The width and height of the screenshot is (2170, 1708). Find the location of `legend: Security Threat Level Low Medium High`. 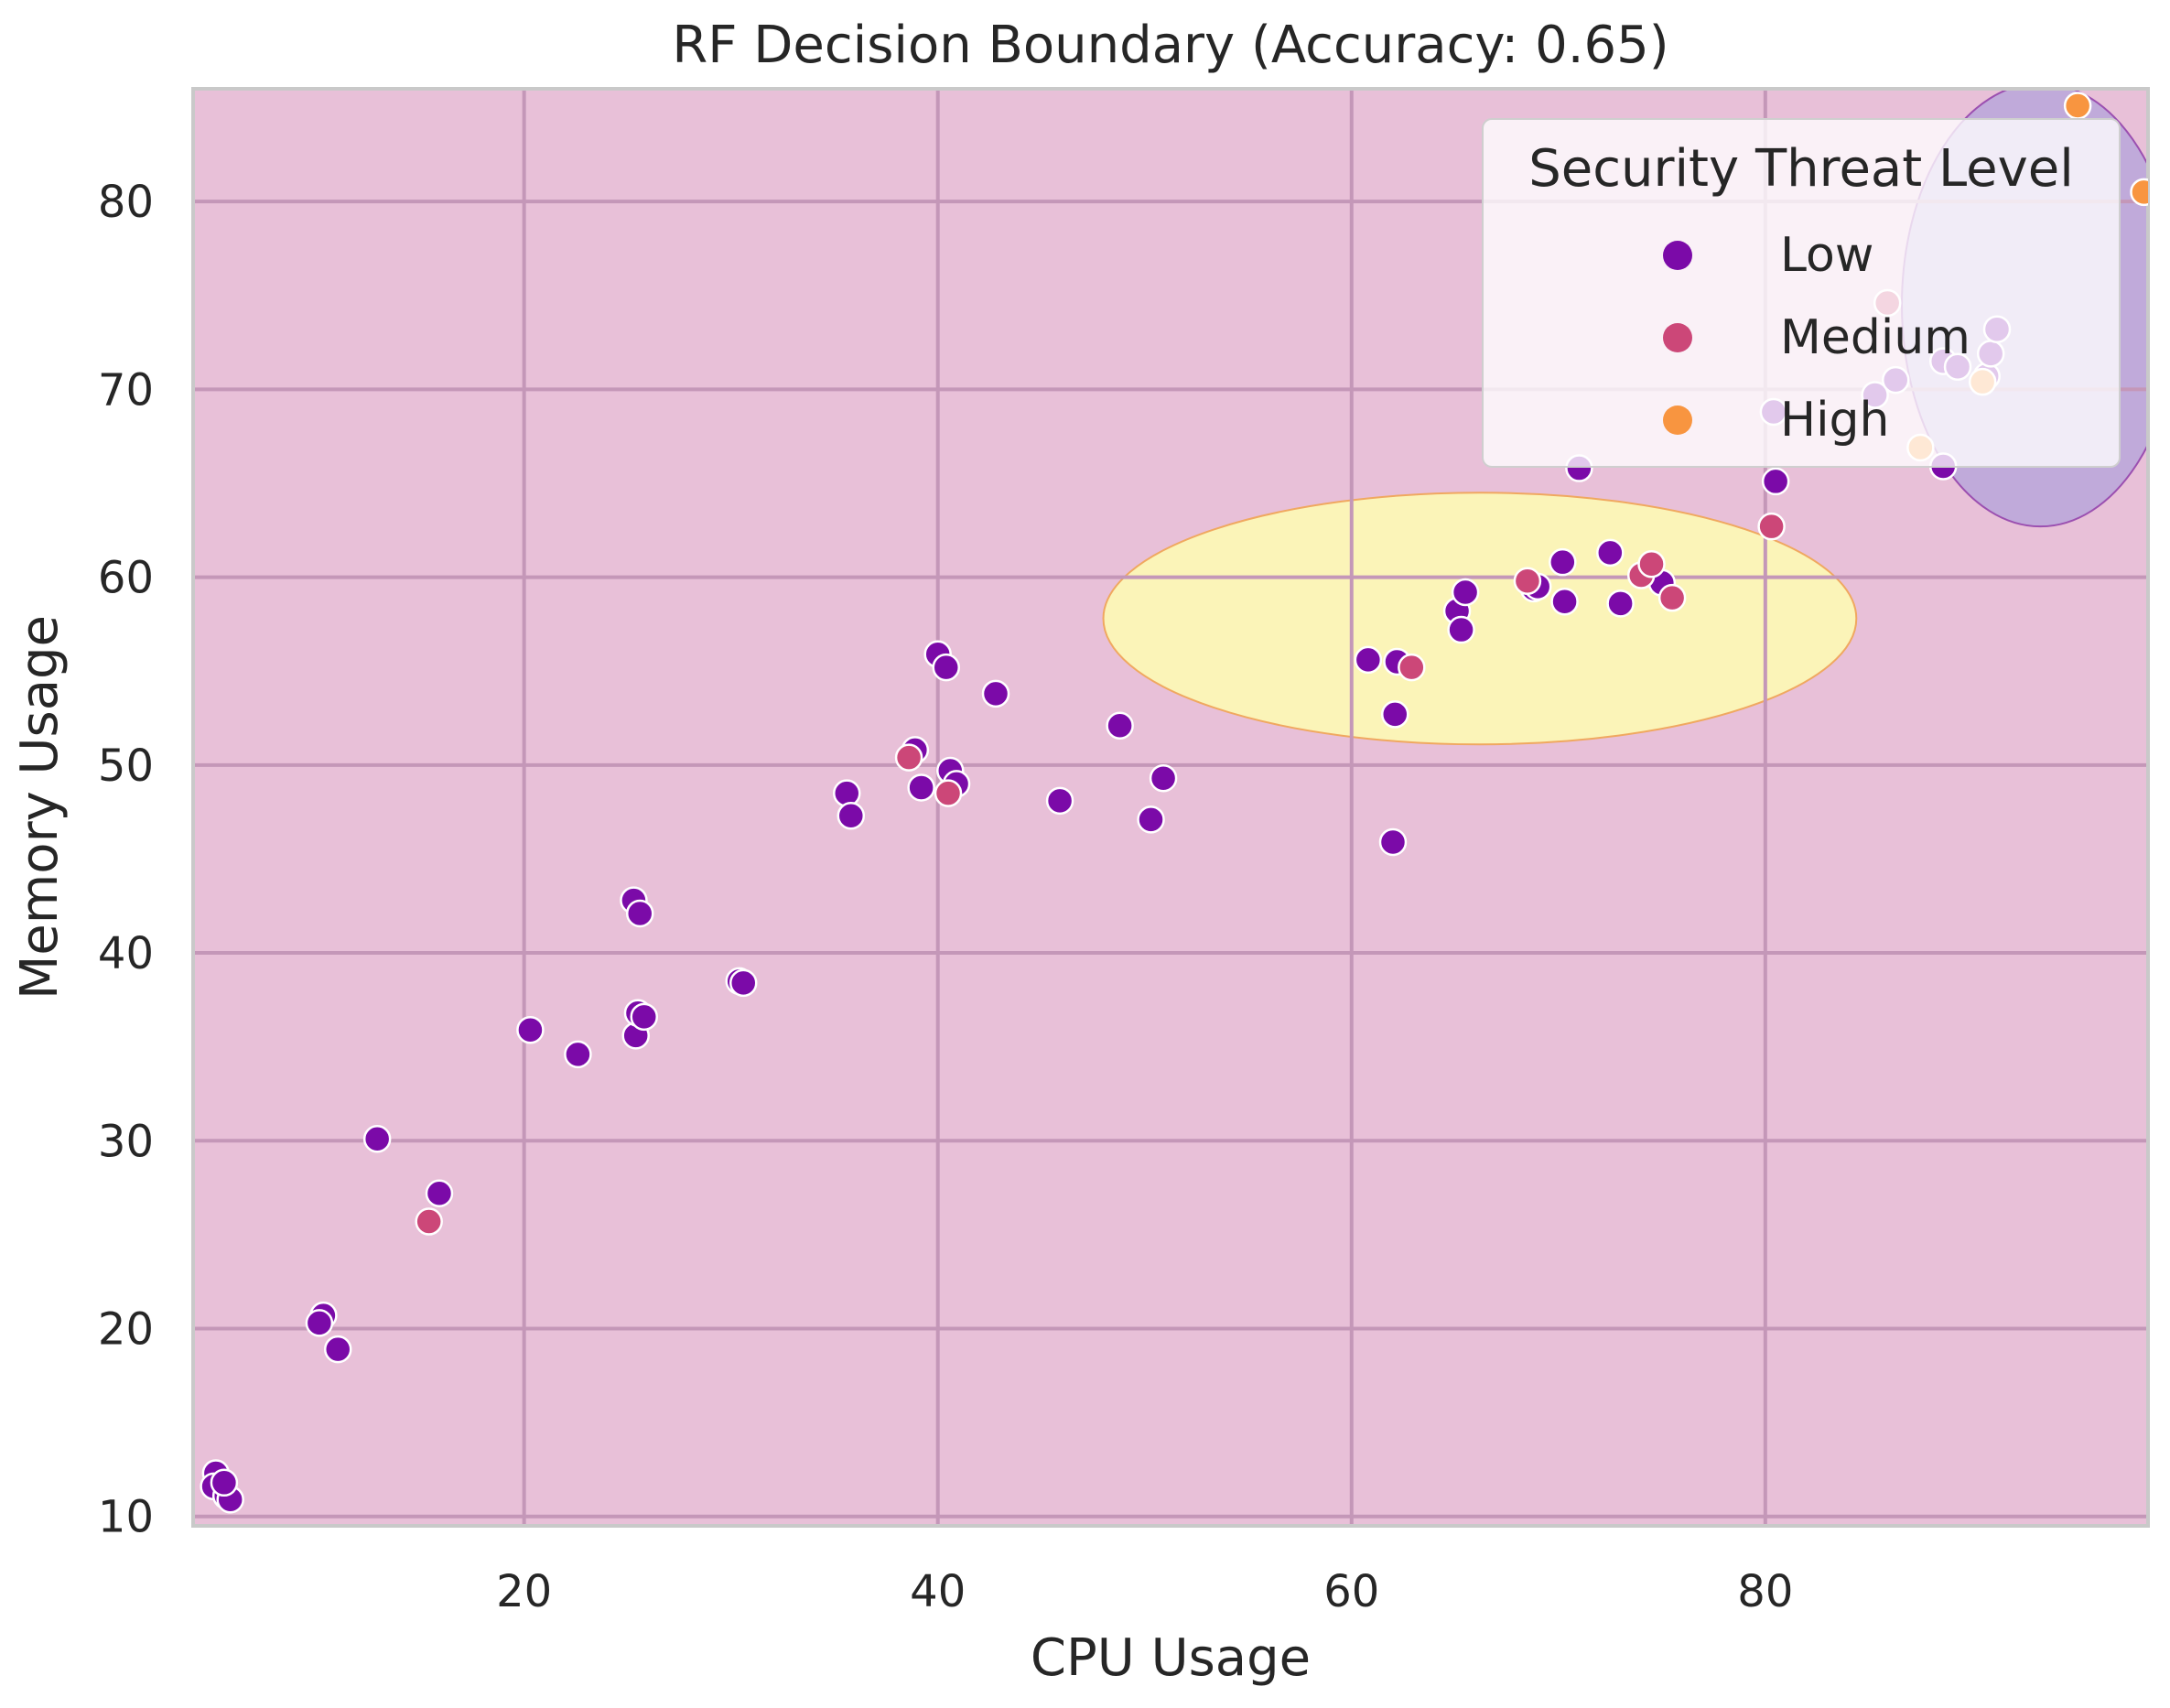

legend: Security Threat Level Low Medium High is located at coordinates (1801, 293).